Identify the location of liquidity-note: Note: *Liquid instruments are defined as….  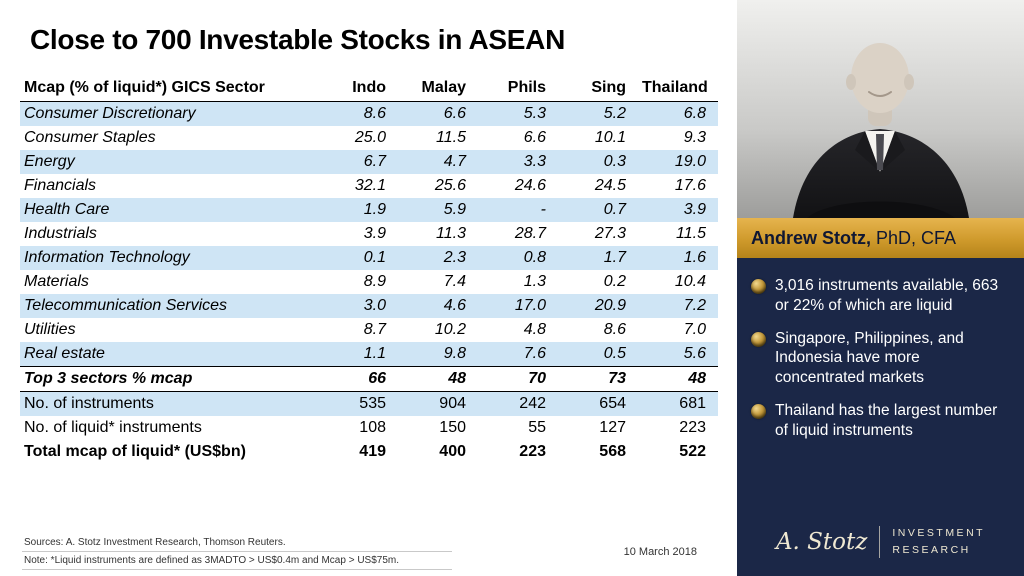
(237, 561).